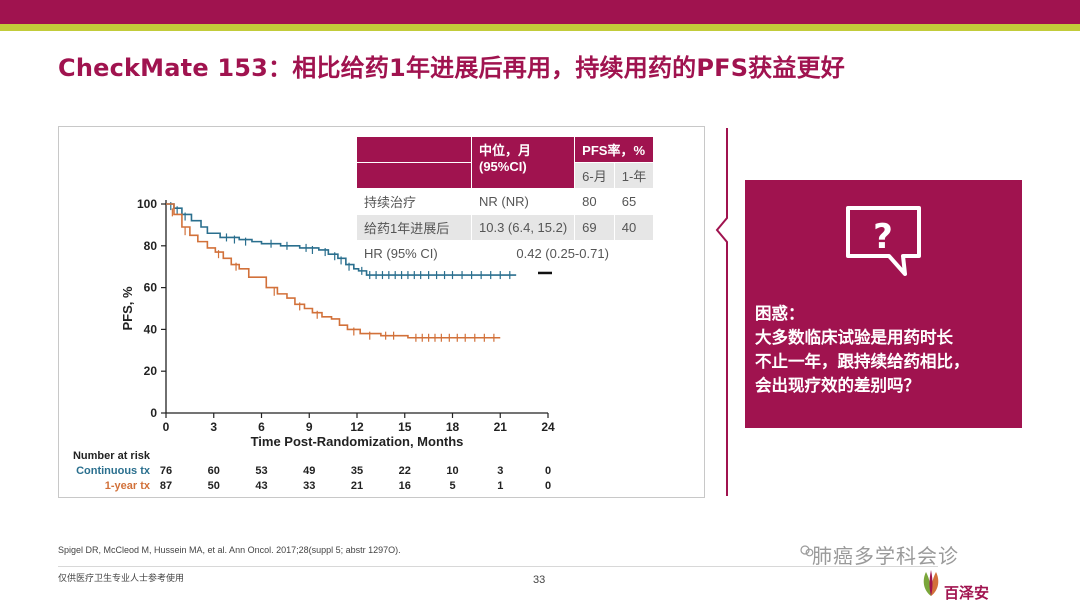  Describe the element at coordinates (405, 427) in the screenshot. I see `x-tick-label: 15` at that location.